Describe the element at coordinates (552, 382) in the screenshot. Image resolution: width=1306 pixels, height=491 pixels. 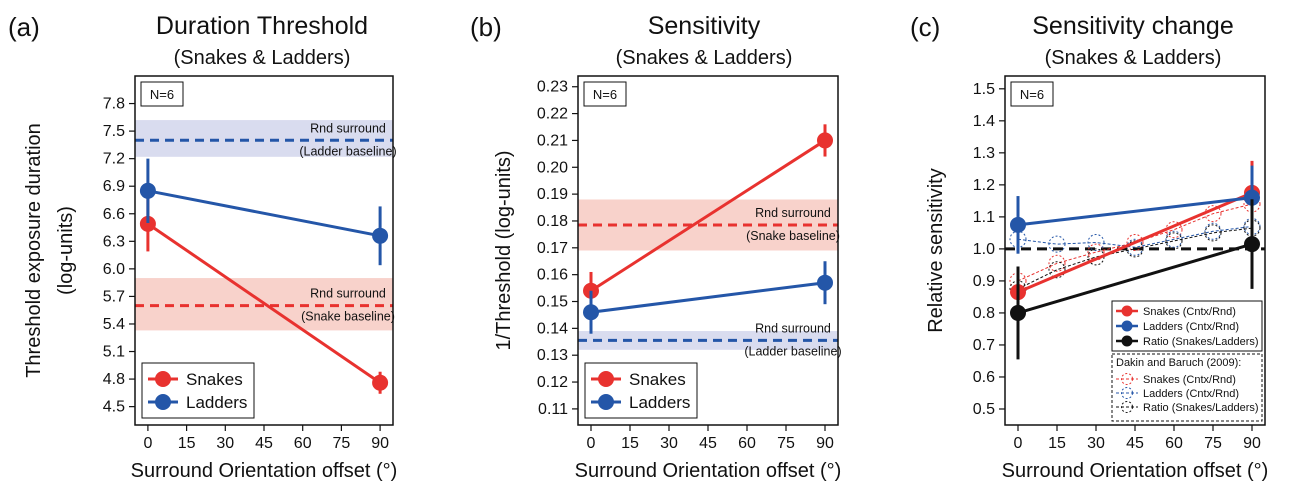
I see `y-tick-label: 0.12` at that location.